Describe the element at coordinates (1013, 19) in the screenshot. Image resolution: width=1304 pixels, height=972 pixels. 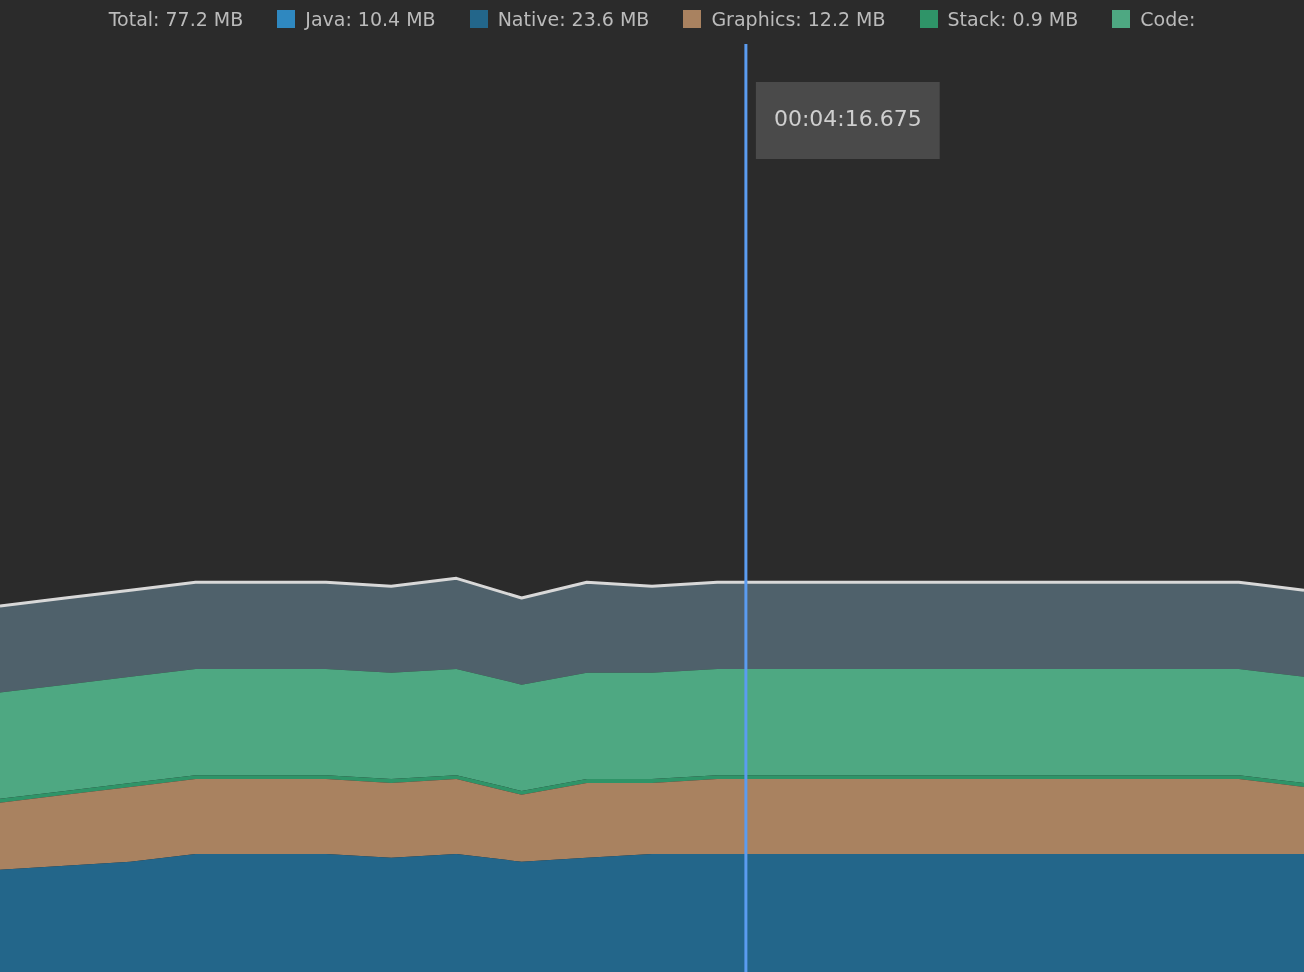
I see `legend-label: Stack: 0.9 MB` at that location.